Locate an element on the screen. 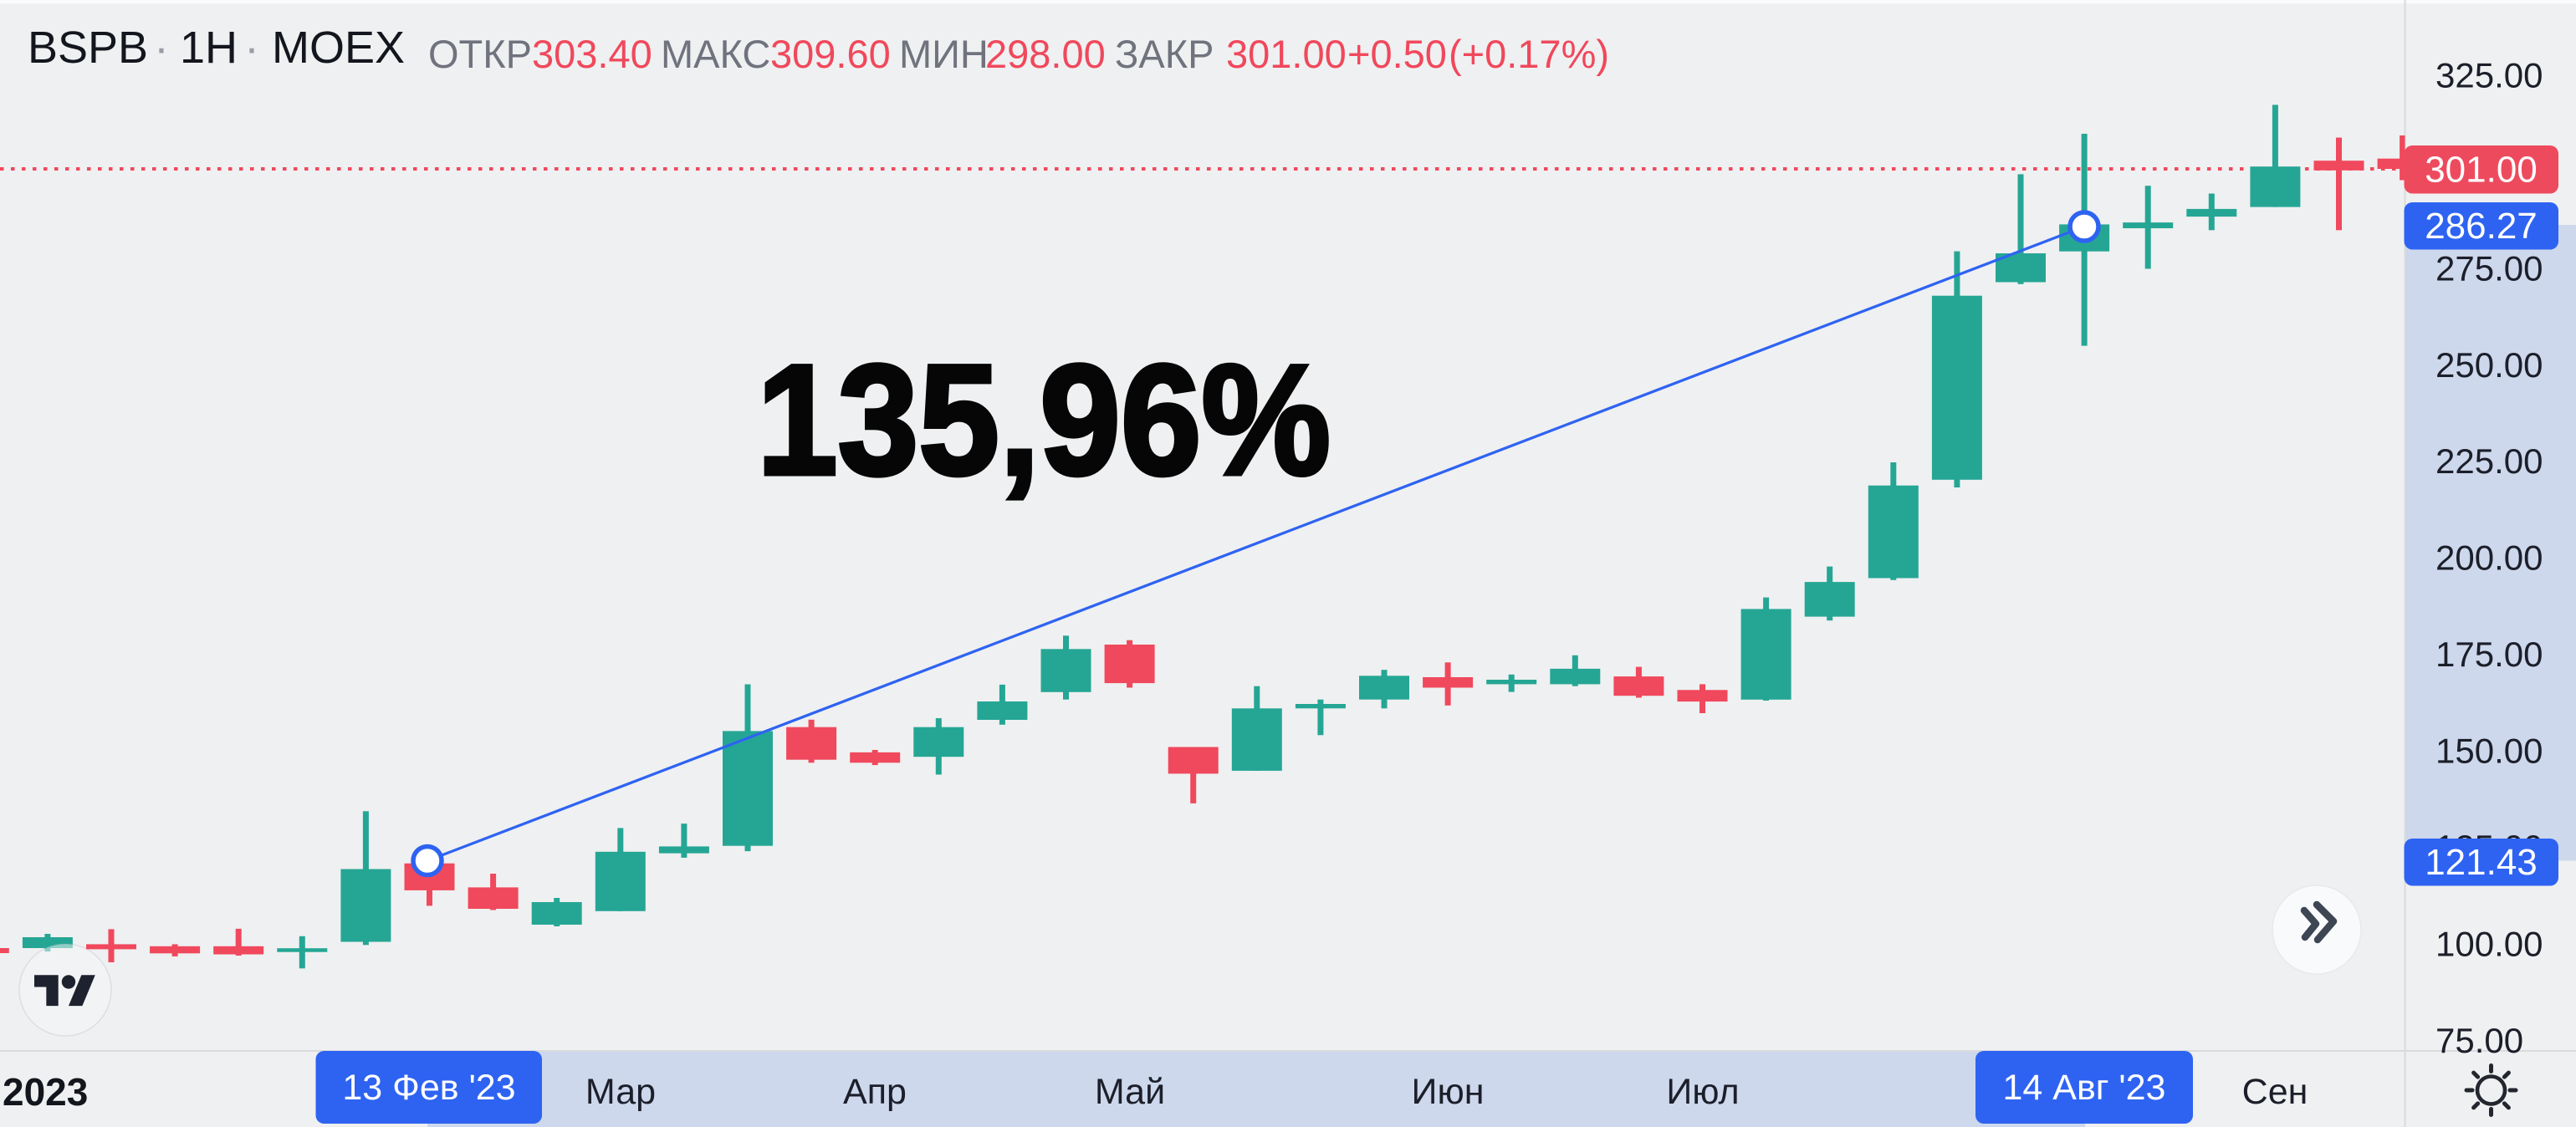  svg-text: МАКС is located at coordinates (715, 54).